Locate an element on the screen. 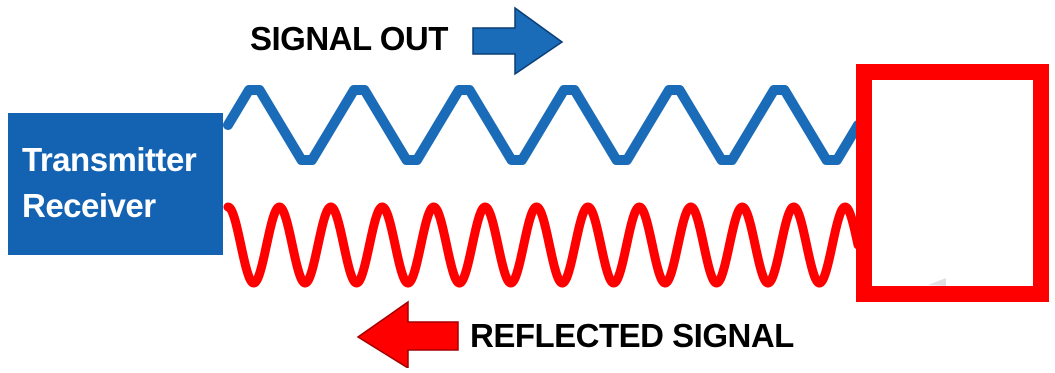 Image resolution: width=1055 pixels, height=373 pixels. transmitter-label: Transmitter is located at coordinates (109, 159).